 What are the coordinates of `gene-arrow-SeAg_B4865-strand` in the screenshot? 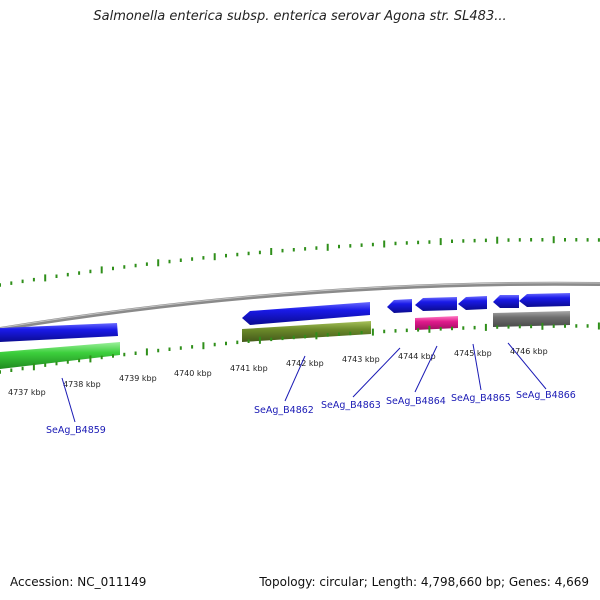 It's located at (451, 303).